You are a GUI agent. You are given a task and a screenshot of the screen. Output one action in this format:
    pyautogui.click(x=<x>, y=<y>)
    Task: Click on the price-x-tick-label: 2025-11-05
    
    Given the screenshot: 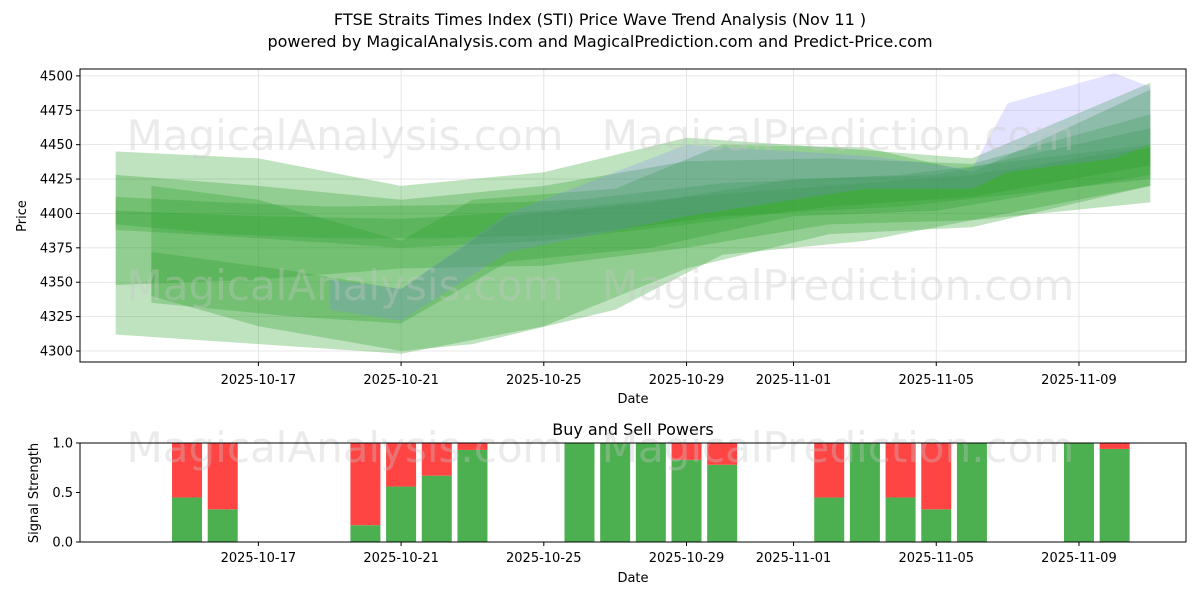 What is the action you would take?
    pyautogui.click(x=936, y=380)
    